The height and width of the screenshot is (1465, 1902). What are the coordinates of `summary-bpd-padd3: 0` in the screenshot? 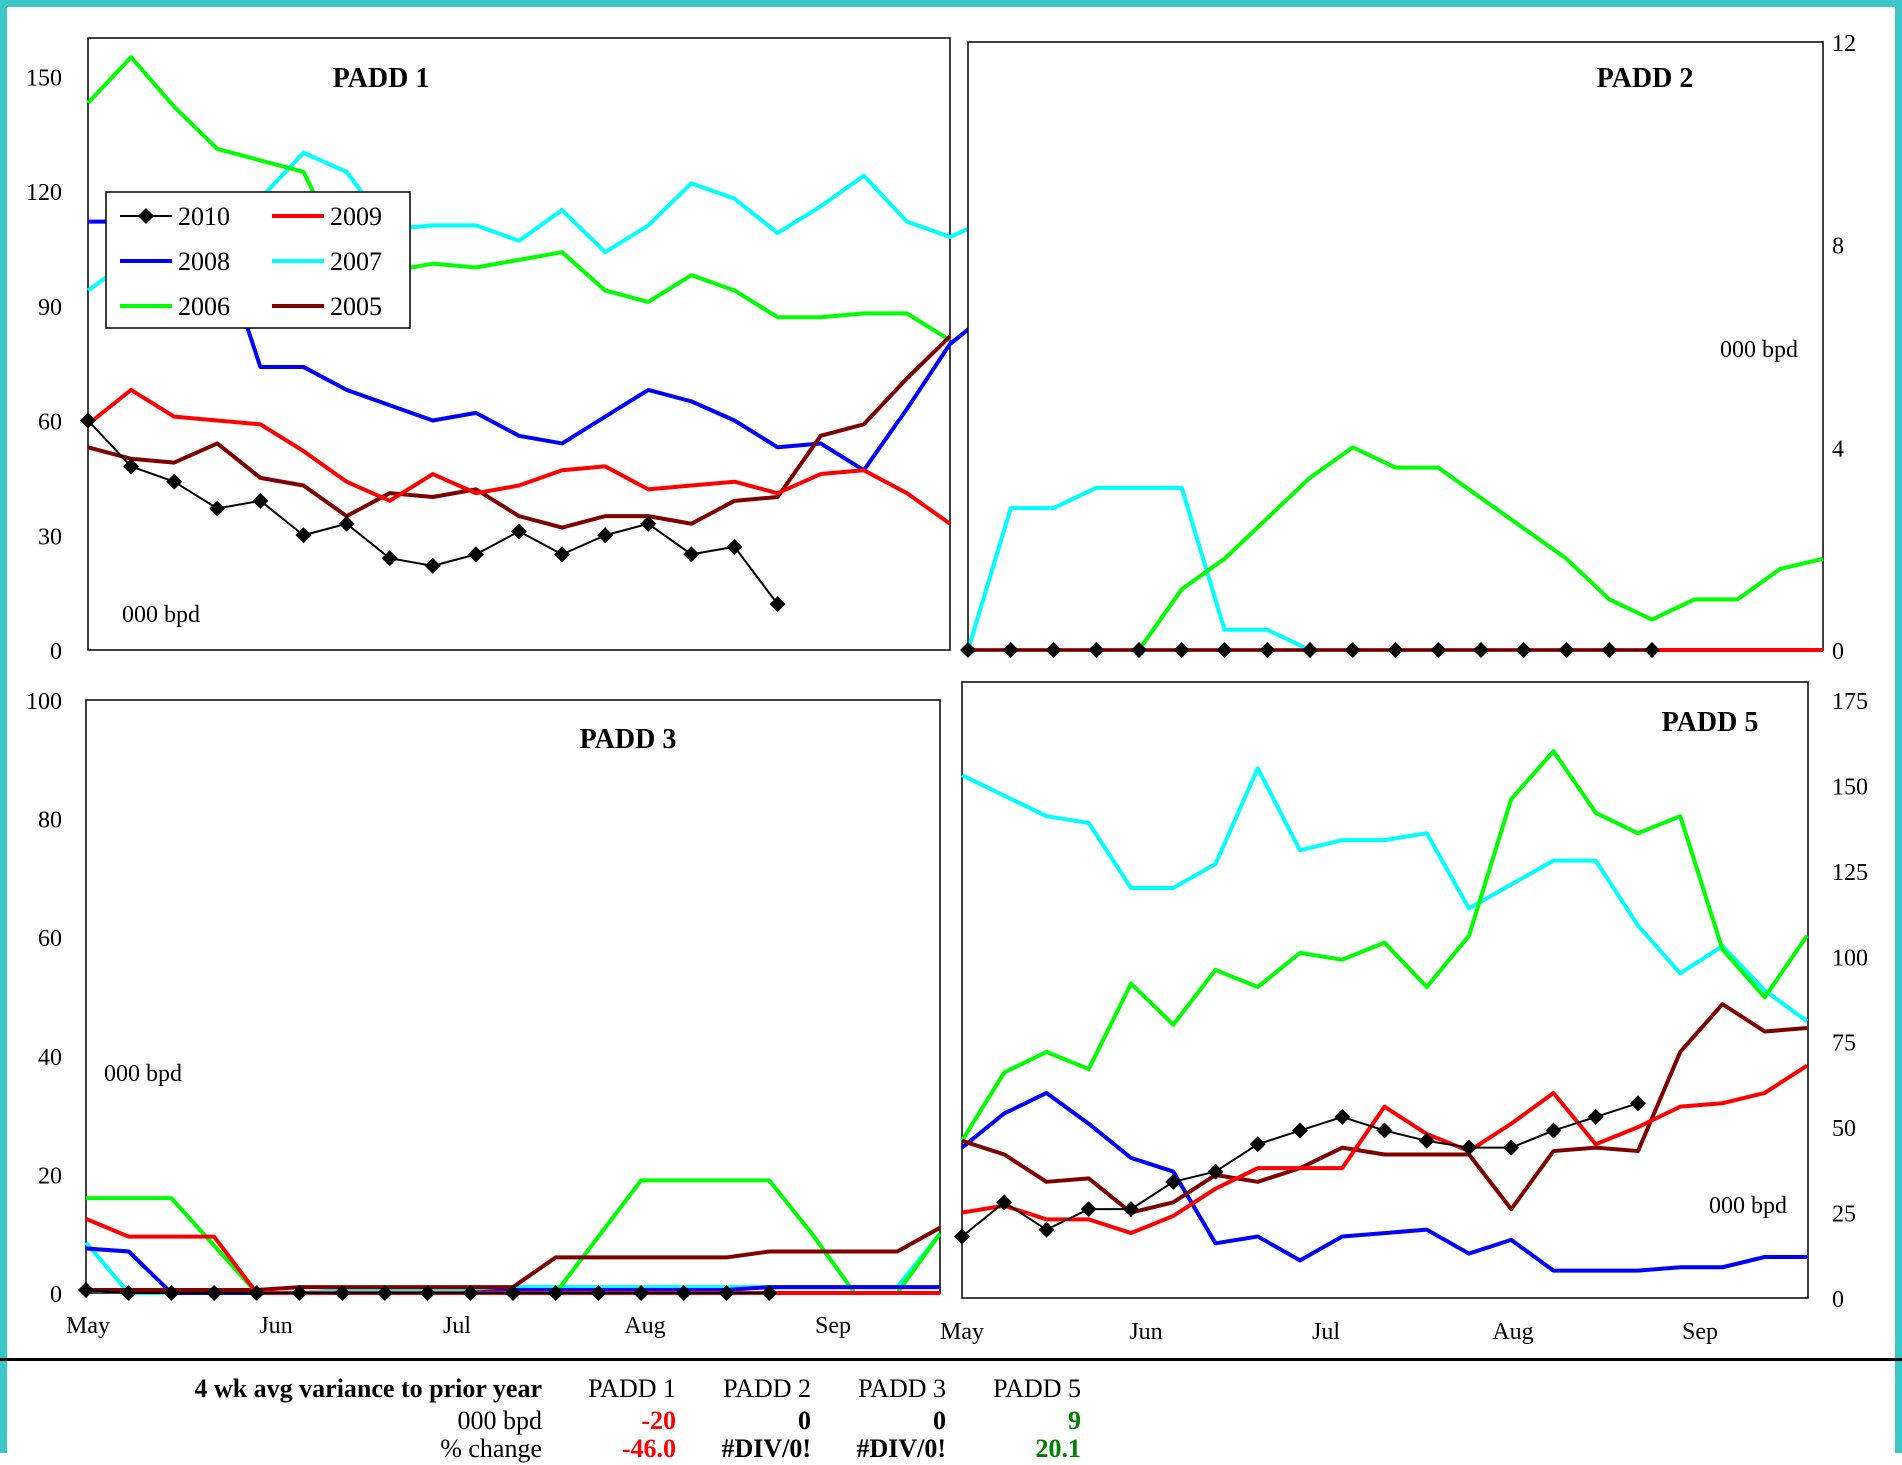 It's located at (939, 1420).